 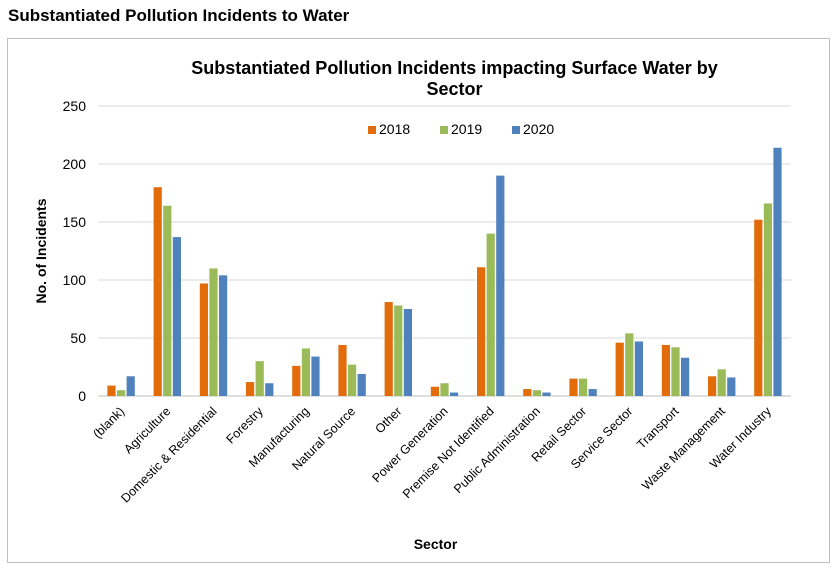 I want to click on y-tick-label: 100, so click(x=75, y=280).